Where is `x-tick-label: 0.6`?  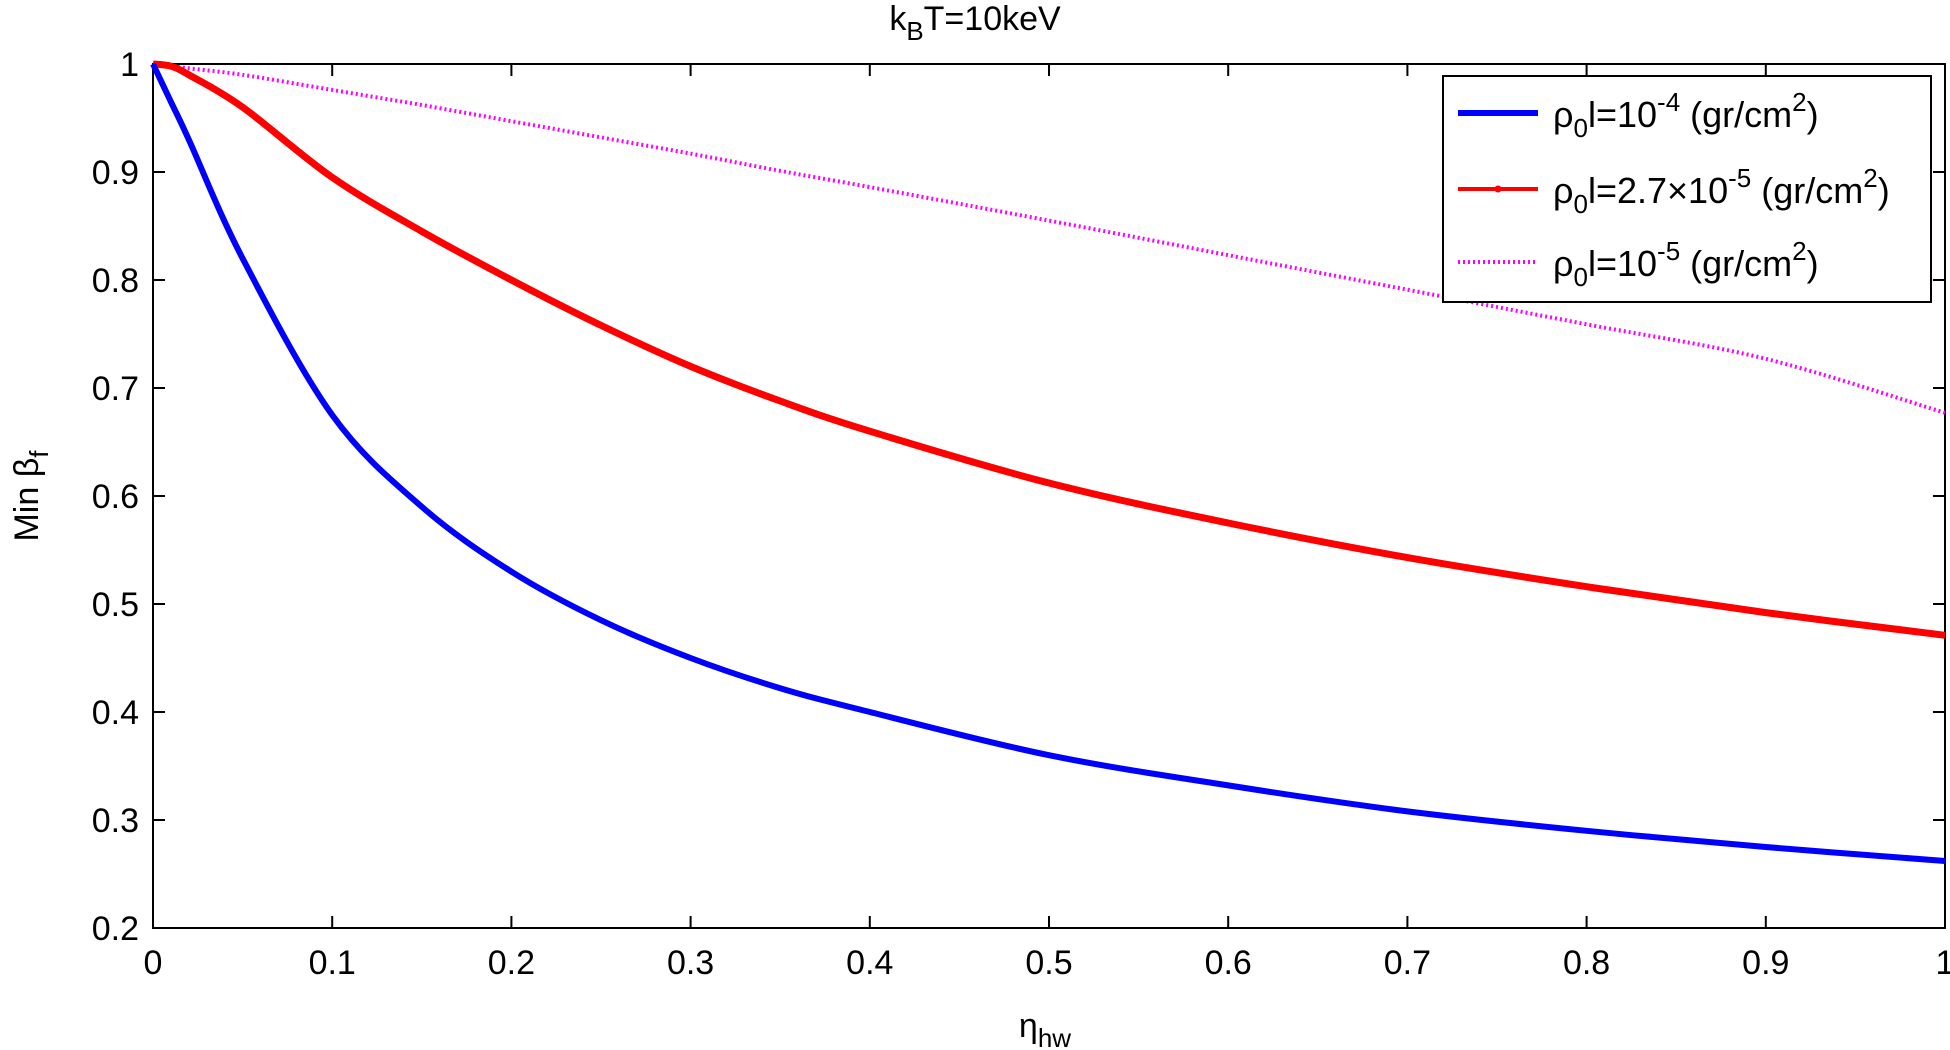
x-tick-label: 0.6 is located at coordinates (1228, 963).